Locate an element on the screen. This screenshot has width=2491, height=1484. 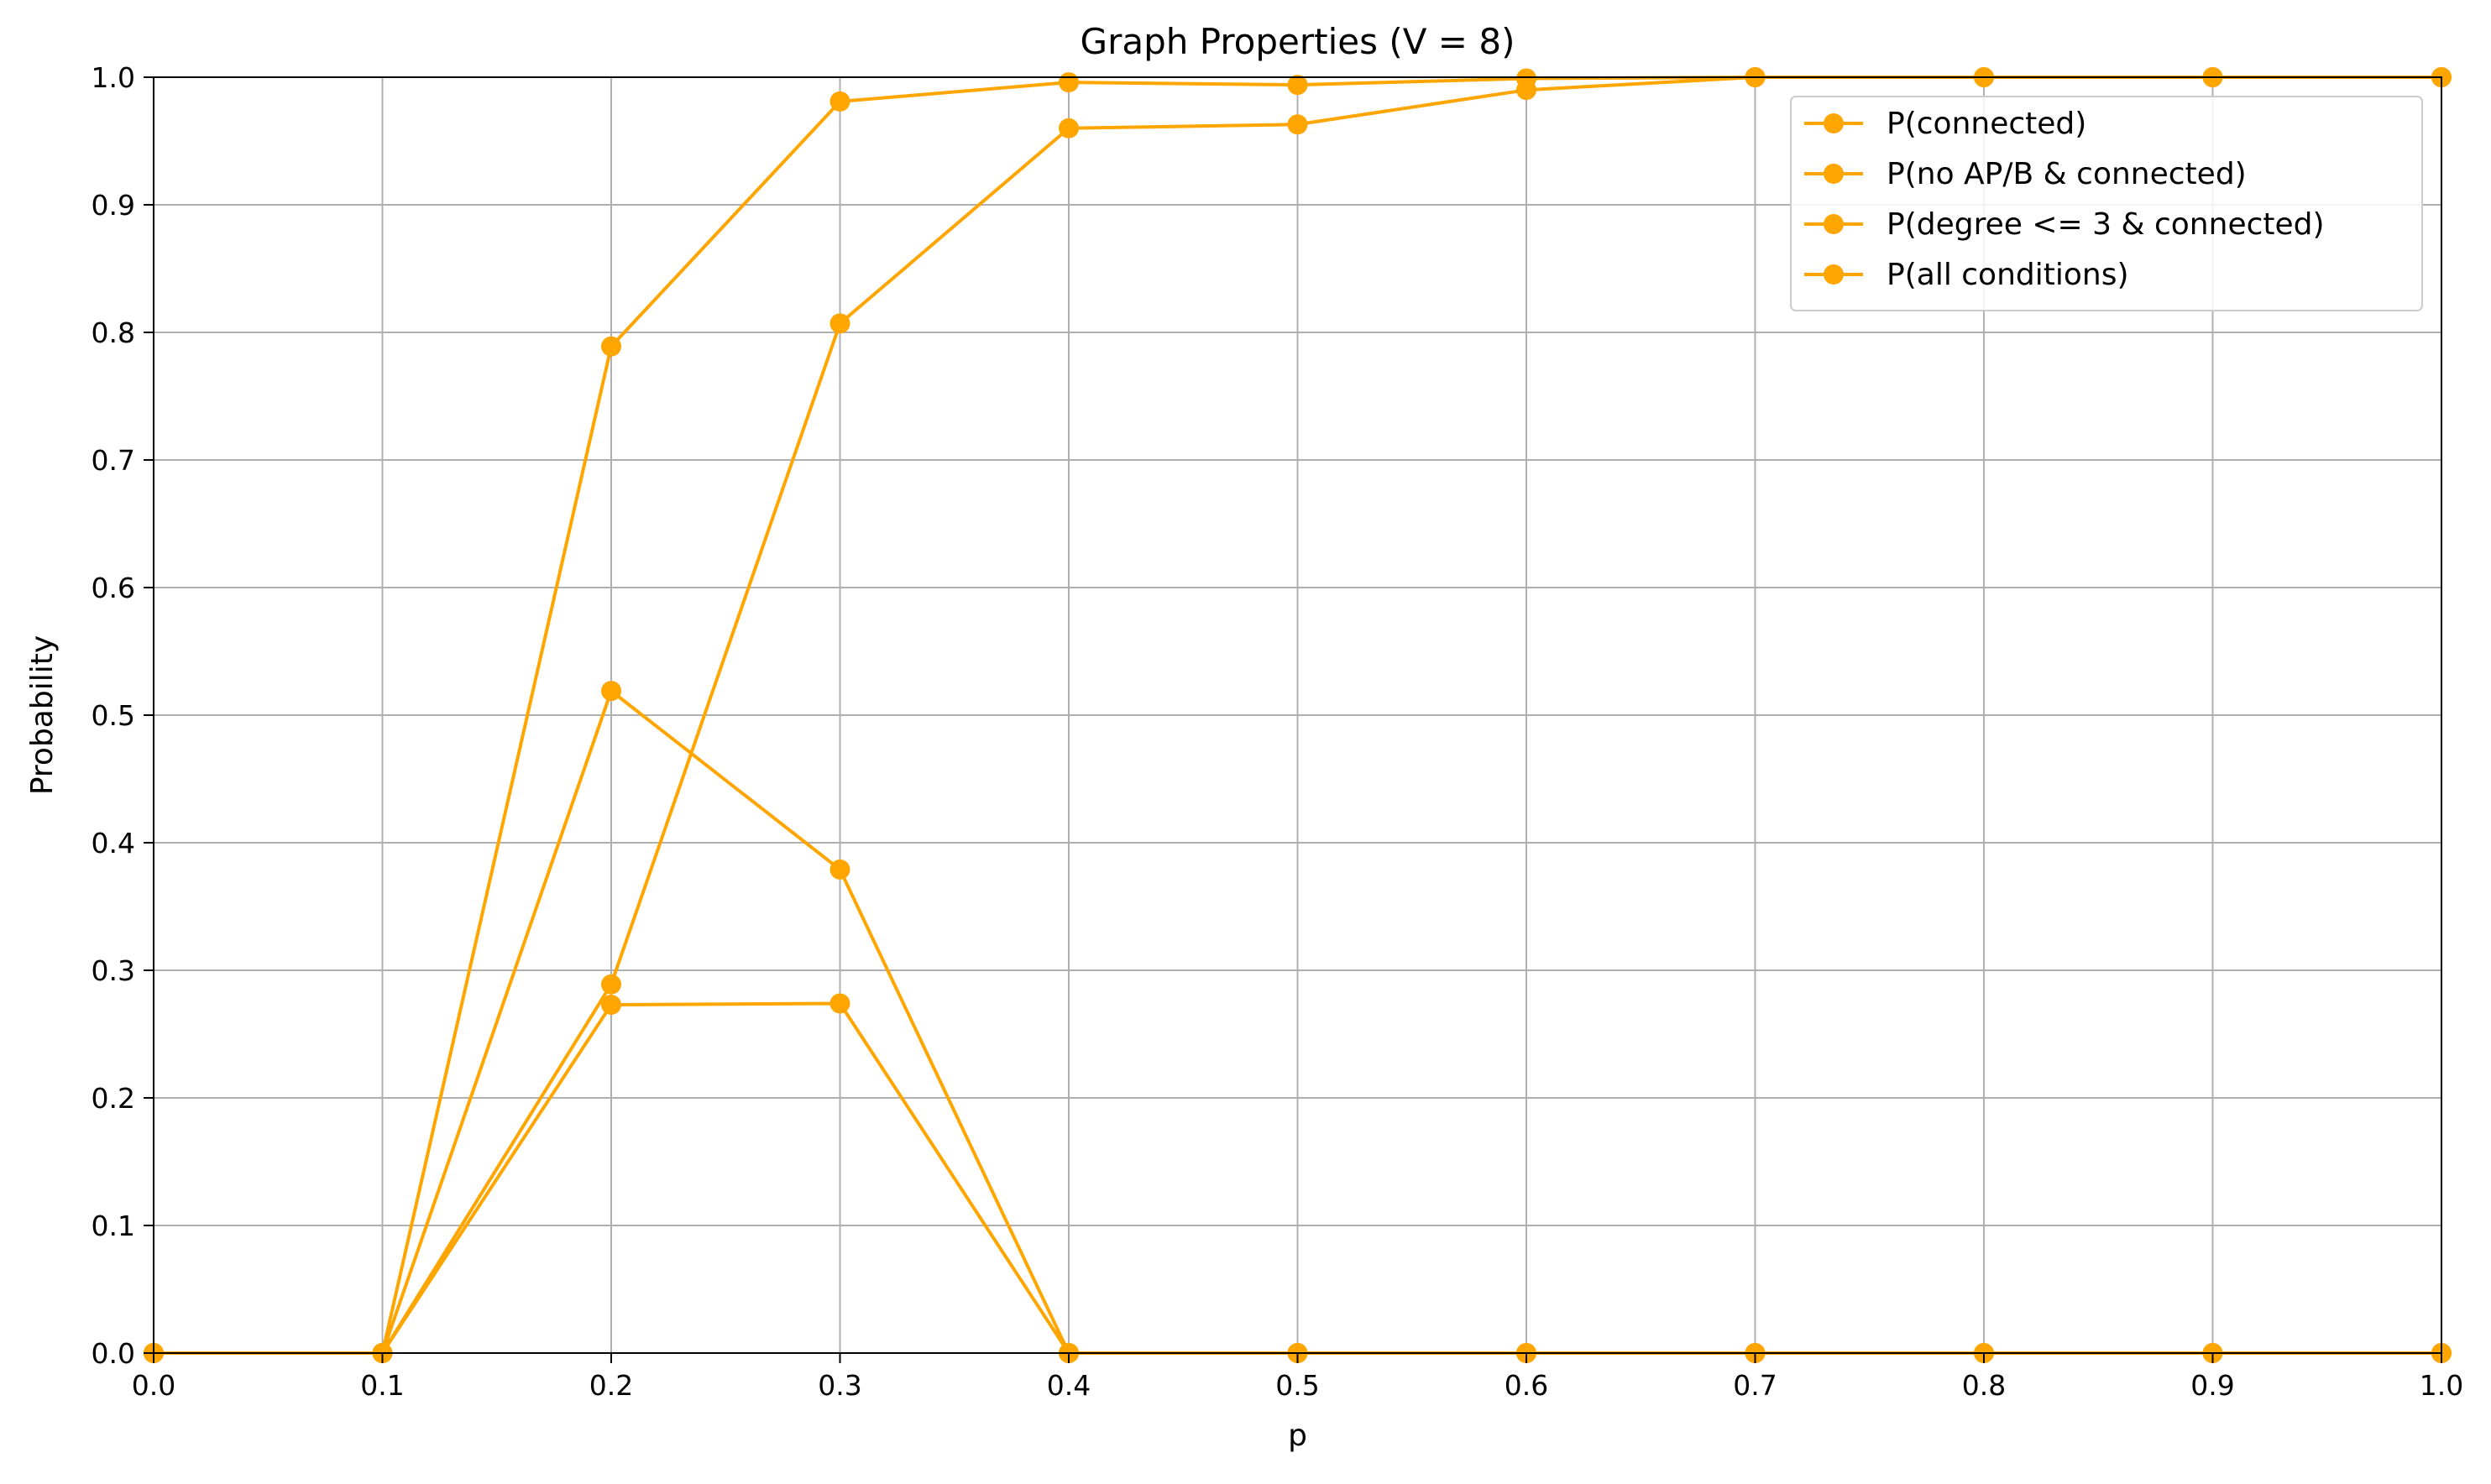
y-tick-label: 0.5 is located at coordinates (113, 715).